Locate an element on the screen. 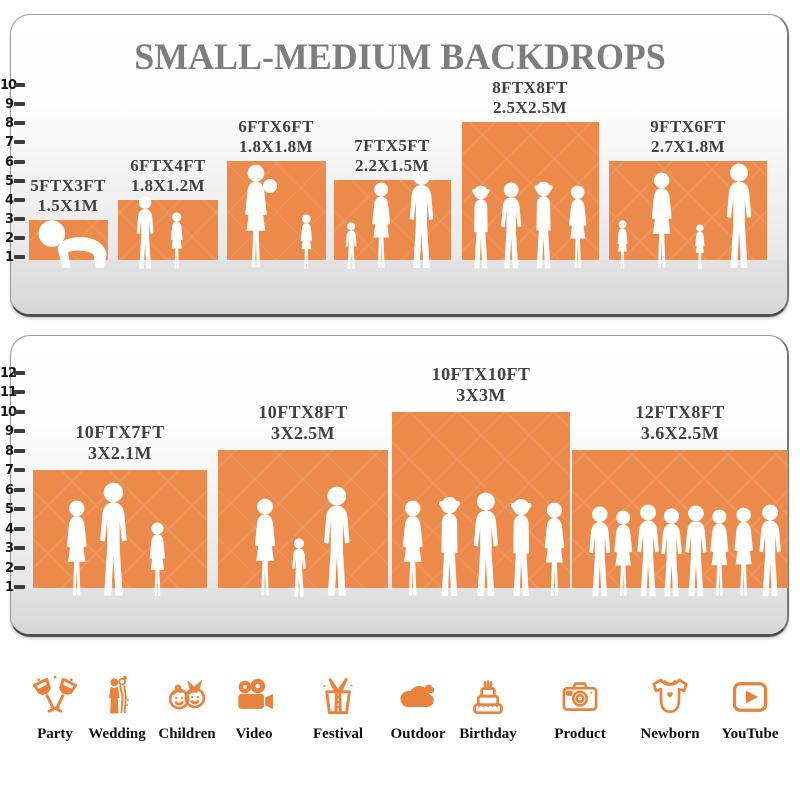 This screenshot has height=800, width=800. category-video: Video is located at coordinates (254, 708).